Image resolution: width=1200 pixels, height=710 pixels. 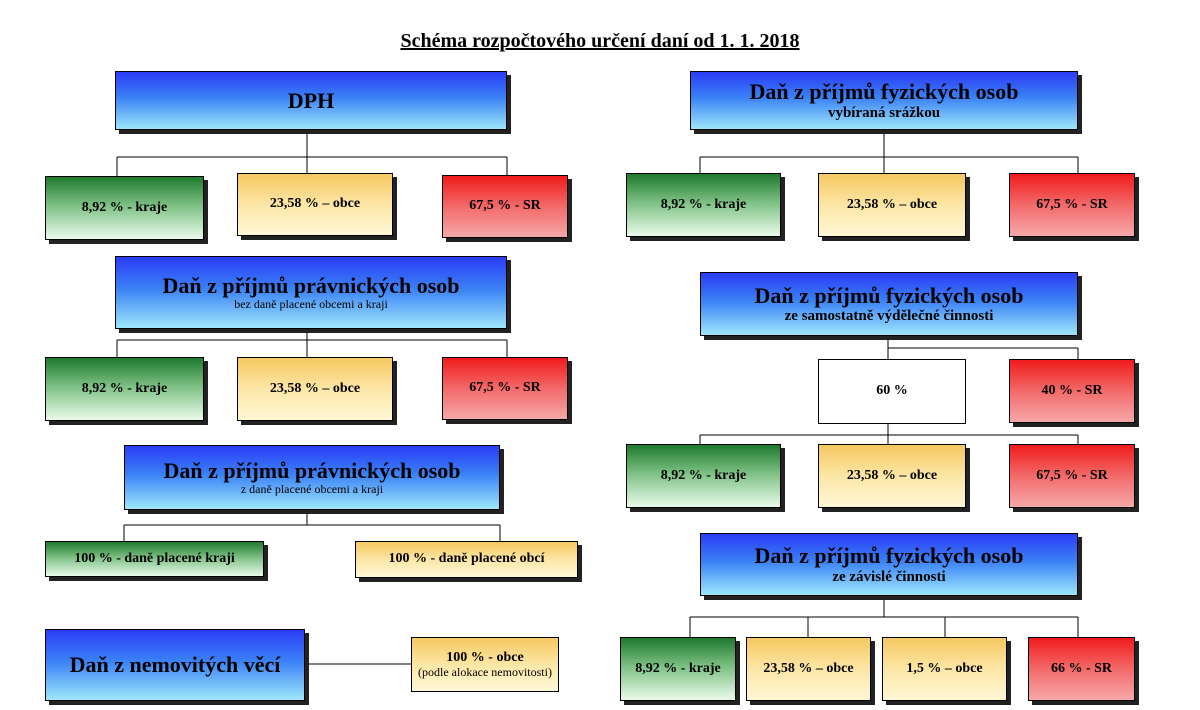 I want to click on dpfo-osvc-obce-box: 23,58 % – obce, so click(x=892, y=476).